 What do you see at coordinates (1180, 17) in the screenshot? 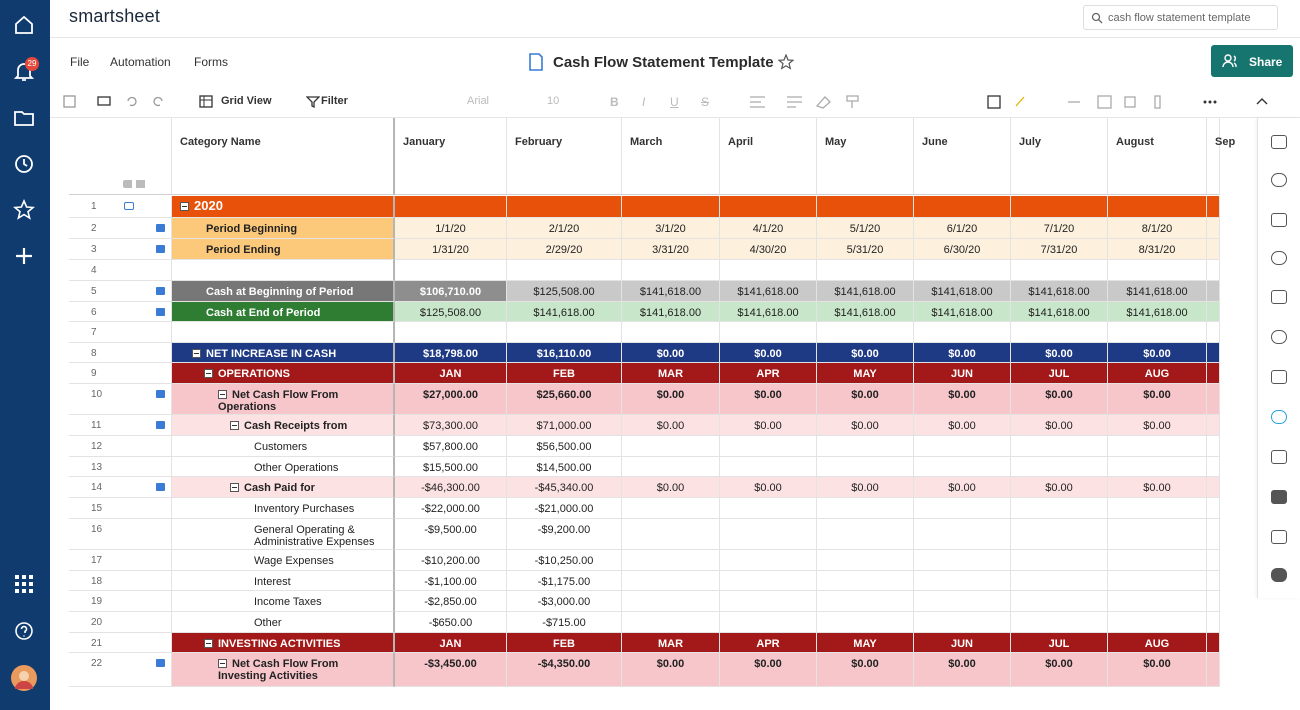
I see `search-box: cash flow statement template` at bounding box center [1180, 17].